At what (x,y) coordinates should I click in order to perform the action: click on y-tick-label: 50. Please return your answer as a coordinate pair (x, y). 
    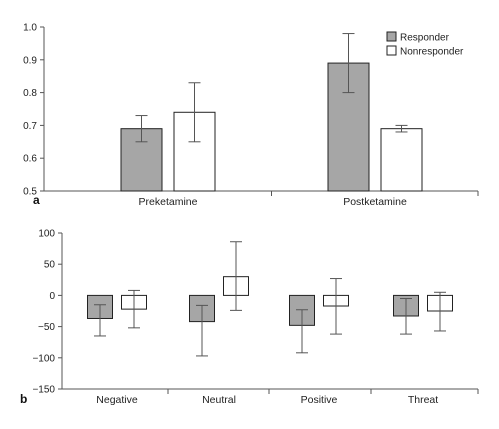
    Looking at the image, I should click on (50, 265).